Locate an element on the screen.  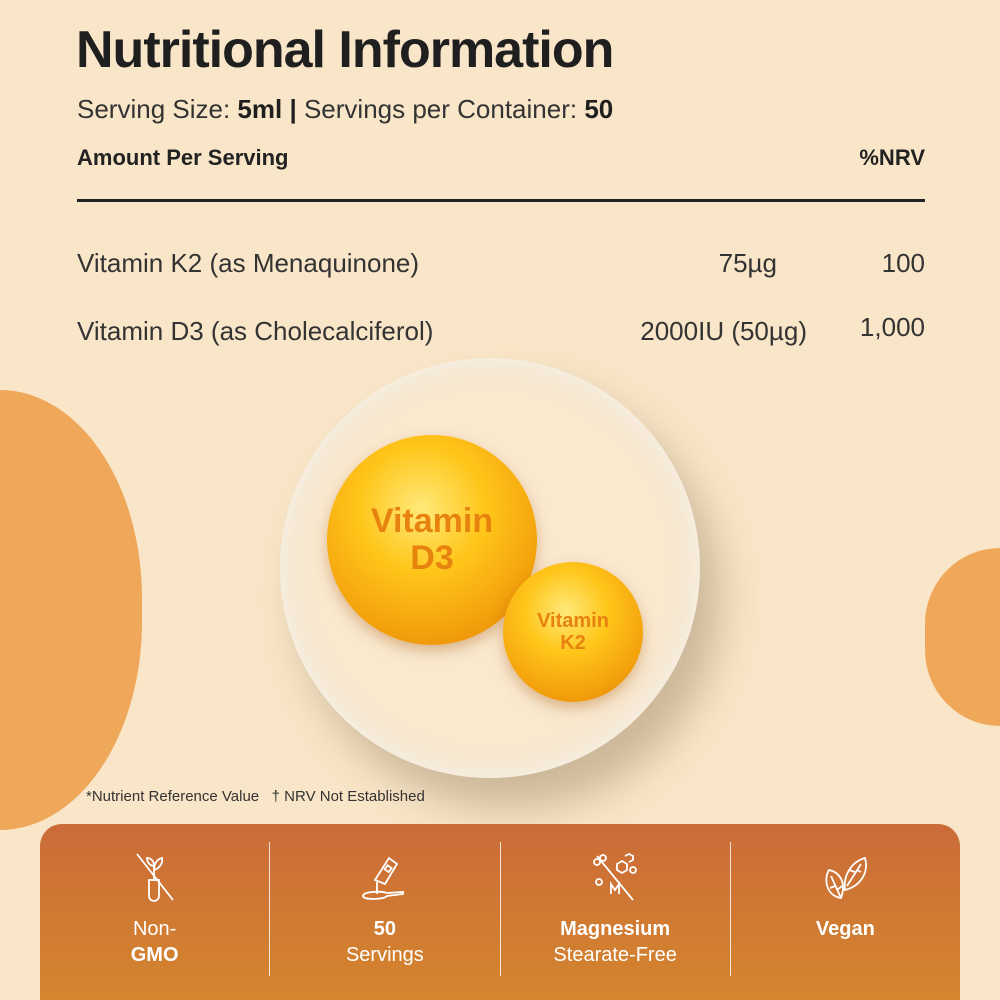
feature-magnesium-free: Magnesium Stearate-Free is located at coordinates (616, 909).